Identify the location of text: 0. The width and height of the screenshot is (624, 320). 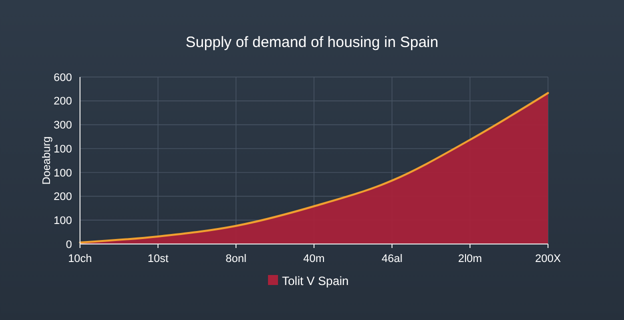
(69, 244).